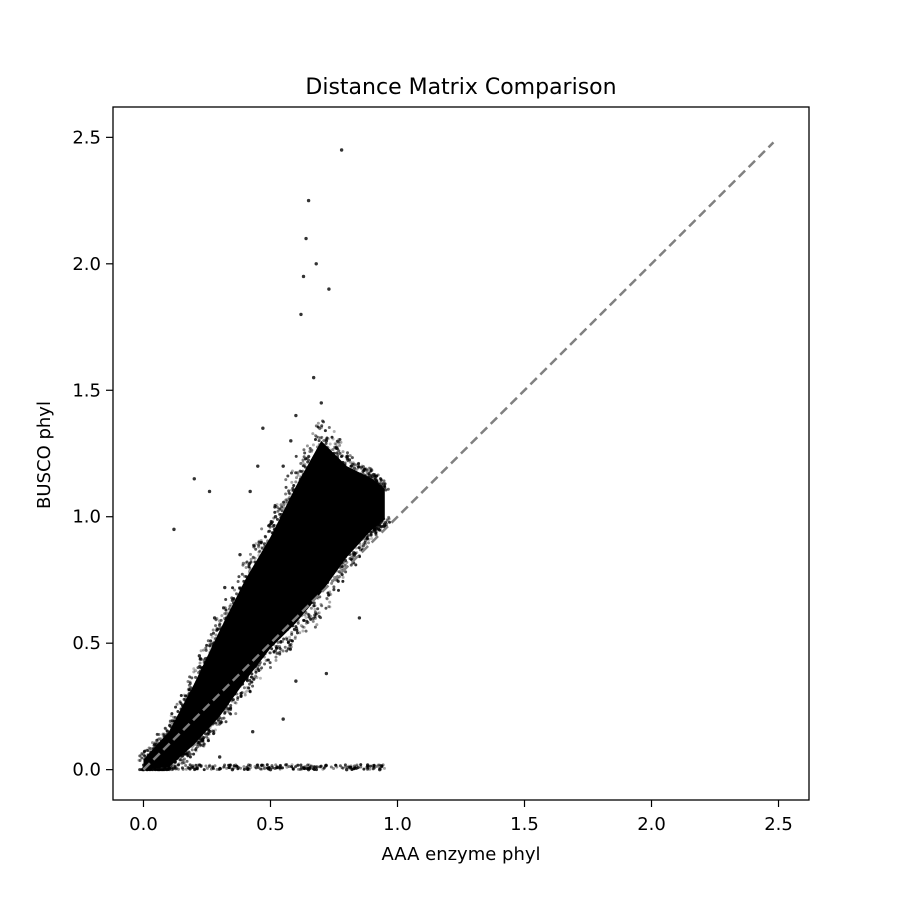  I want to click on point-cloud, so click(264, 595).